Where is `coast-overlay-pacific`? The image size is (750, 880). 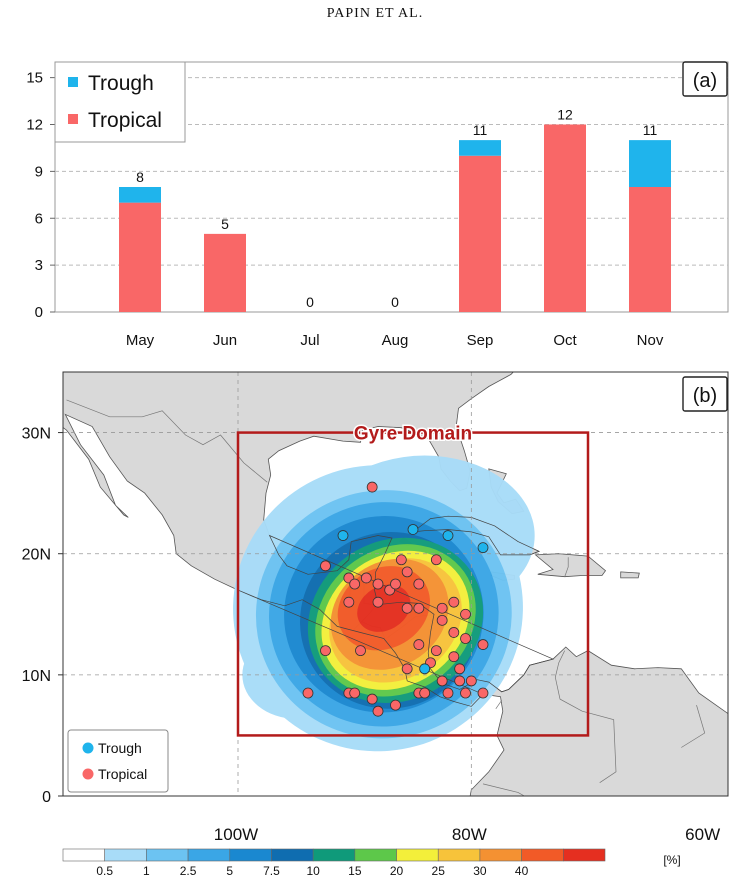
coast-overlay-pacific is located at coordinates (360, 648).